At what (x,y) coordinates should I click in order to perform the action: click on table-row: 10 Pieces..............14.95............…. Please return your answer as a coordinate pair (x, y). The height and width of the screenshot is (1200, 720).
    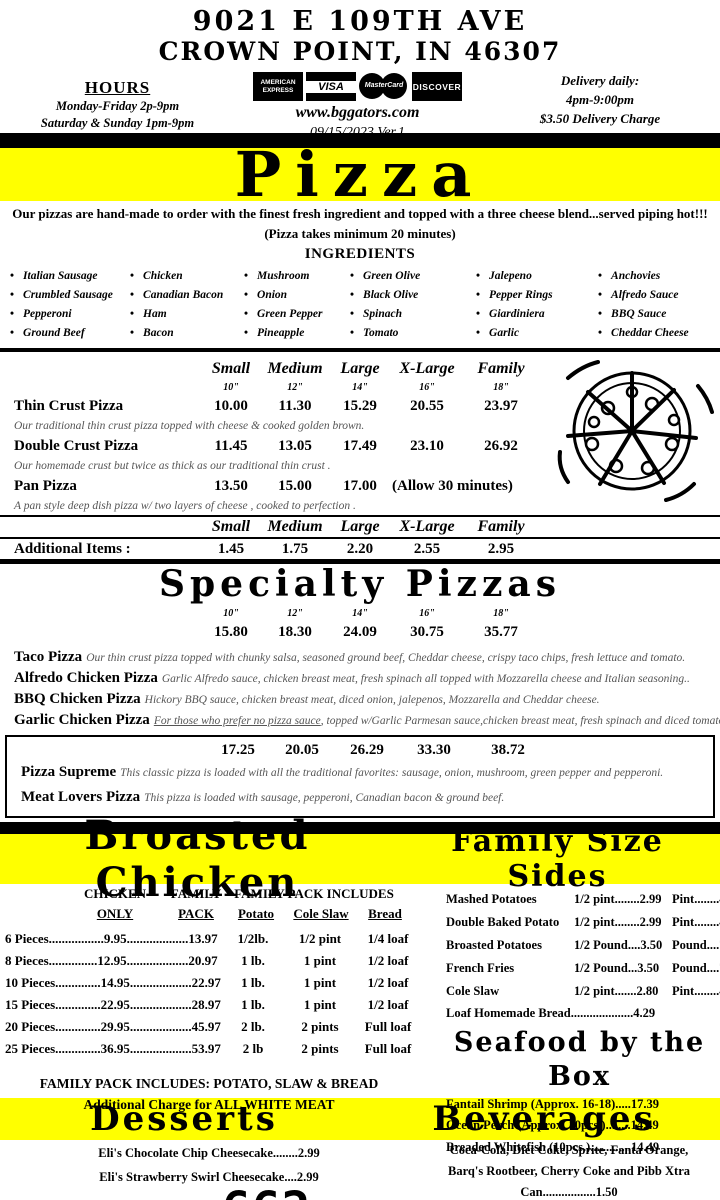
    Looking at the image, I should click on (207, 982).